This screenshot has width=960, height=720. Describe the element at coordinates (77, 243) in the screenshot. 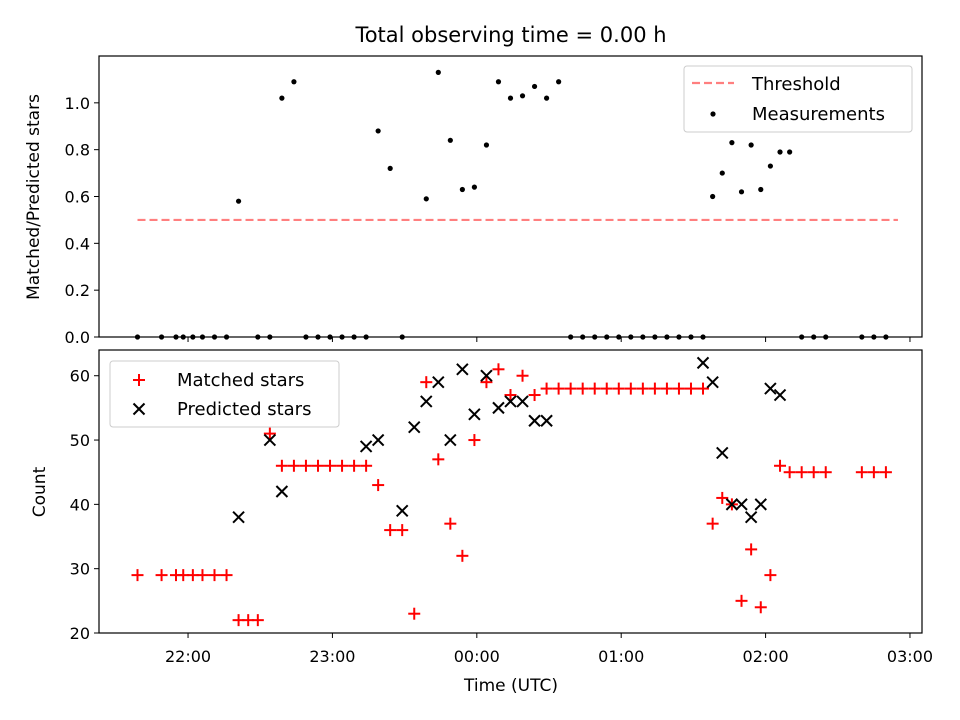

I see `top-y-tick-label: 0.4` at that location.